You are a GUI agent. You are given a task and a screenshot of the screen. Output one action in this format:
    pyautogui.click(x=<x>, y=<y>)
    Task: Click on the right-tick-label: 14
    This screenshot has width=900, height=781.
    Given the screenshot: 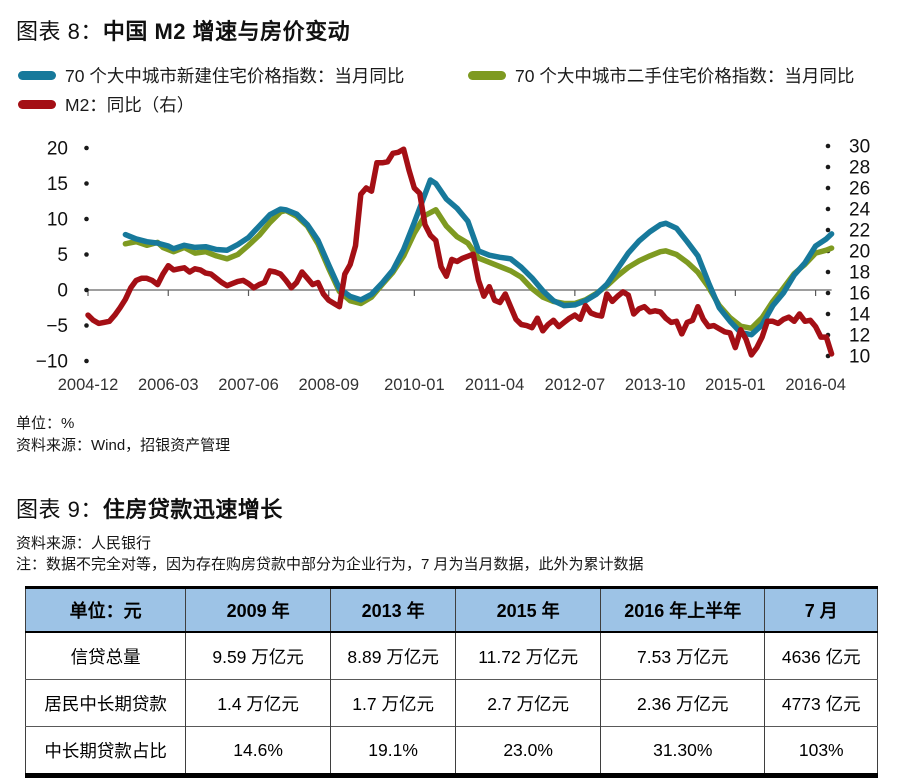 What is the action you would take?
    pyautogui.click(x=860, y=315)
    